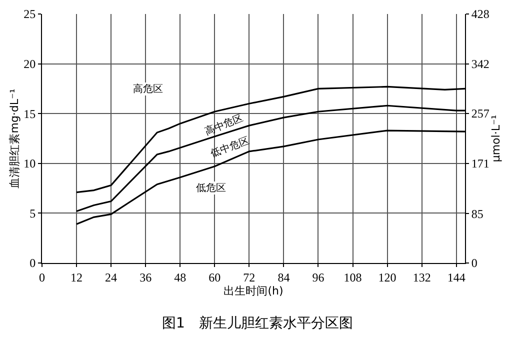  Describe the element at coordinates (480, 14) in the screenshot. I see `y2-tick-label: 428` at that location.